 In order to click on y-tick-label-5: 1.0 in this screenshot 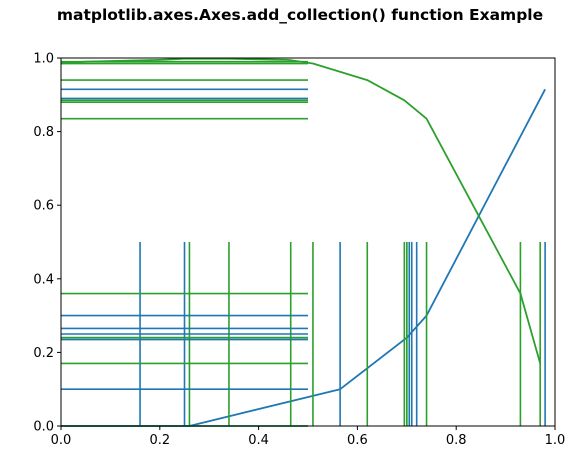, I will do `click(43, 59)`.